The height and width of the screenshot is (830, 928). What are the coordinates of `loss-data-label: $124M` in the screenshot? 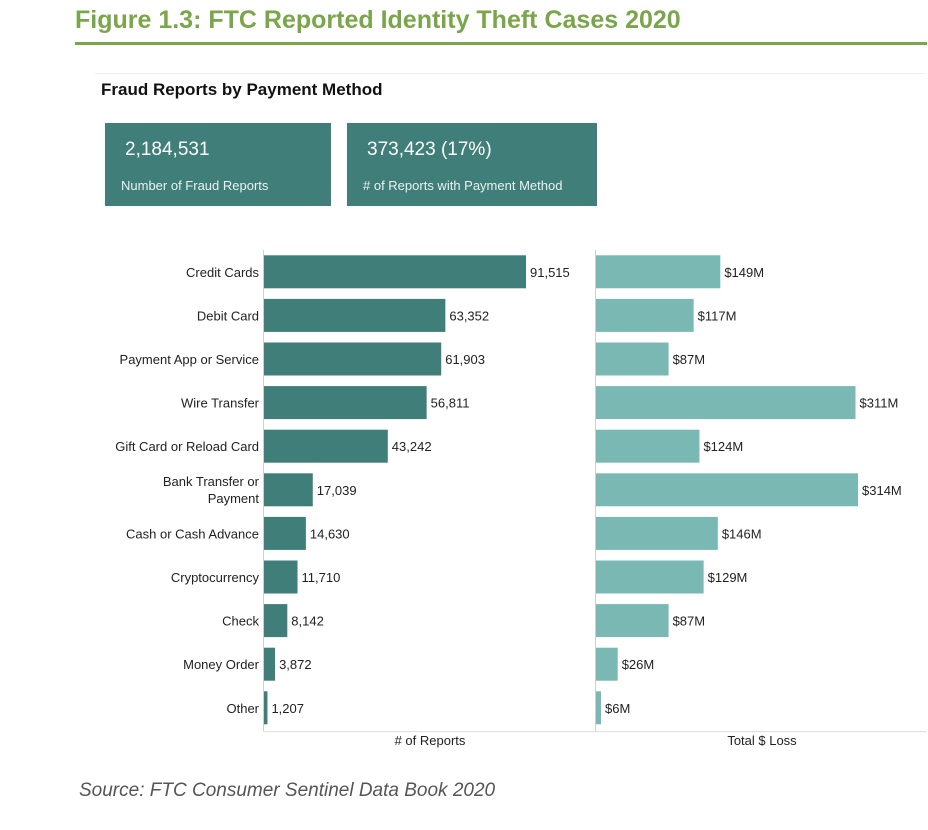 It's located at (723, 446).